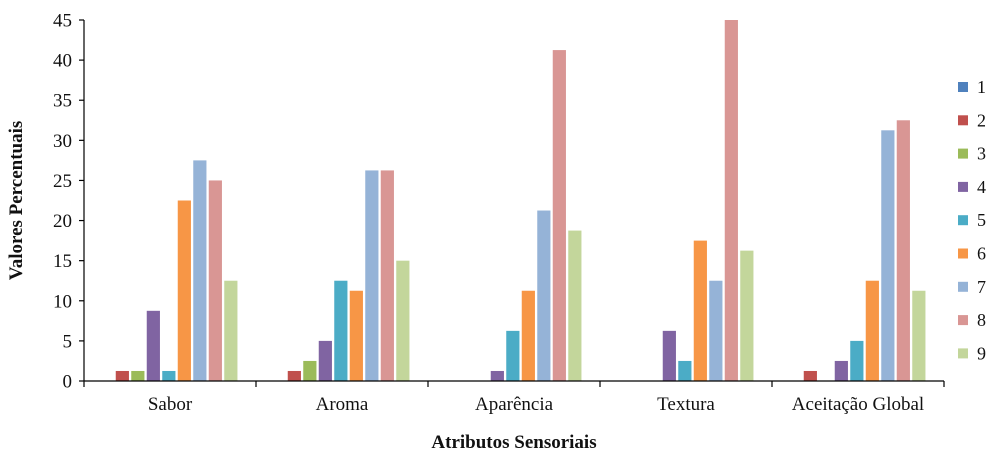 The height and width of the screenshot is (455, 1004). Describe the element at coordinates (981, 220) in the screenshot. I see `legend-label-5: 5` at that location.